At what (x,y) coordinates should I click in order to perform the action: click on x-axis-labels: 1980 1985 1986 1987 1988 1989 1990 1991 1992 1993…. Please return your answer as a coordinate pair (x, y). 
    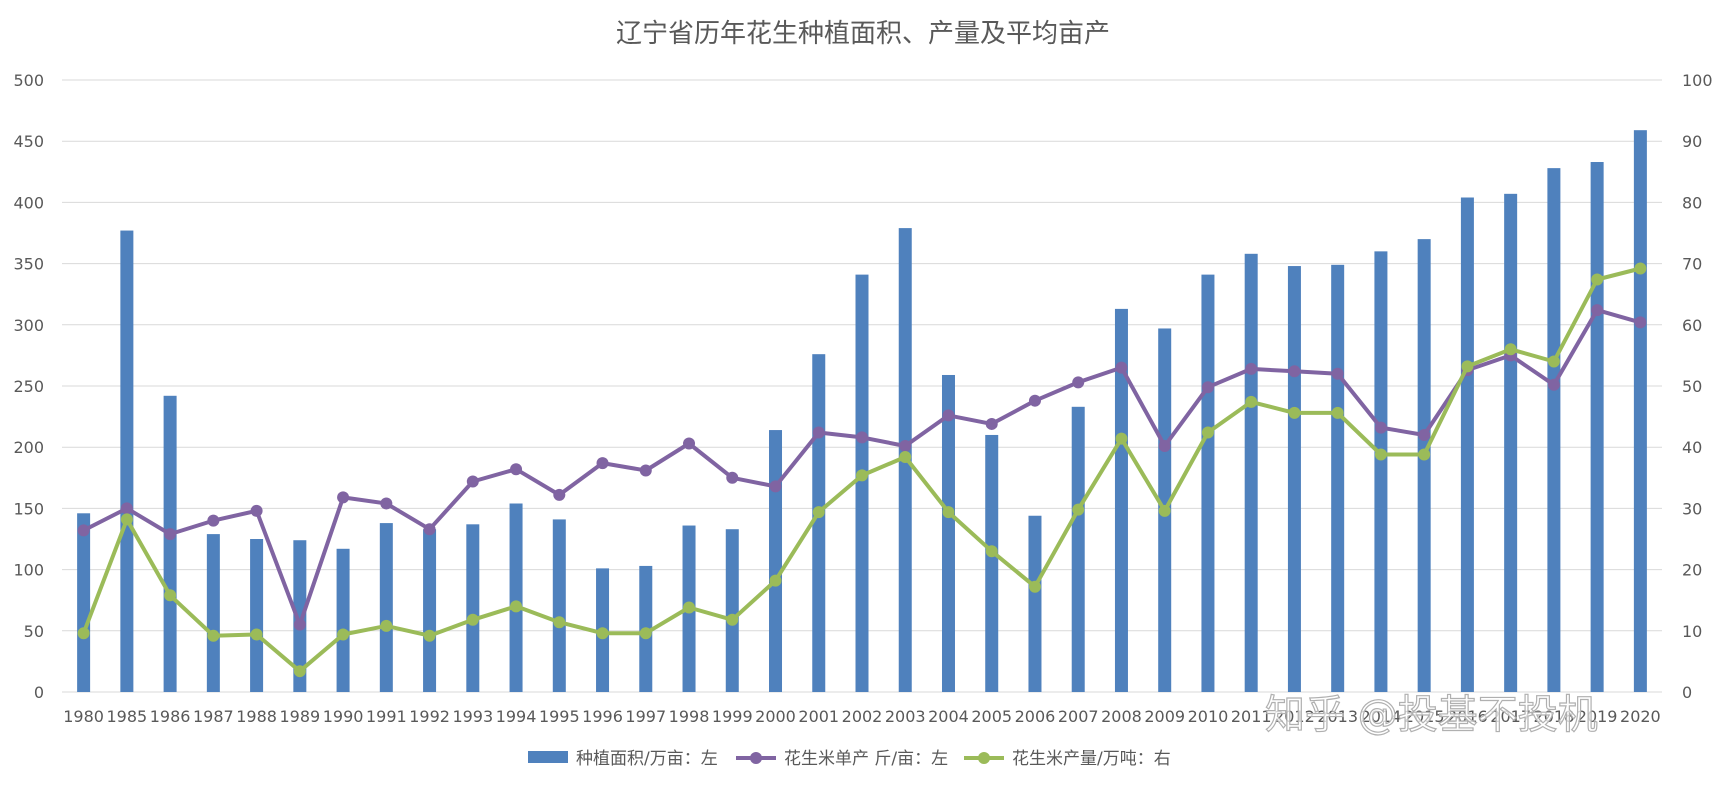
    Looking at the image, I should click on (861, 716).